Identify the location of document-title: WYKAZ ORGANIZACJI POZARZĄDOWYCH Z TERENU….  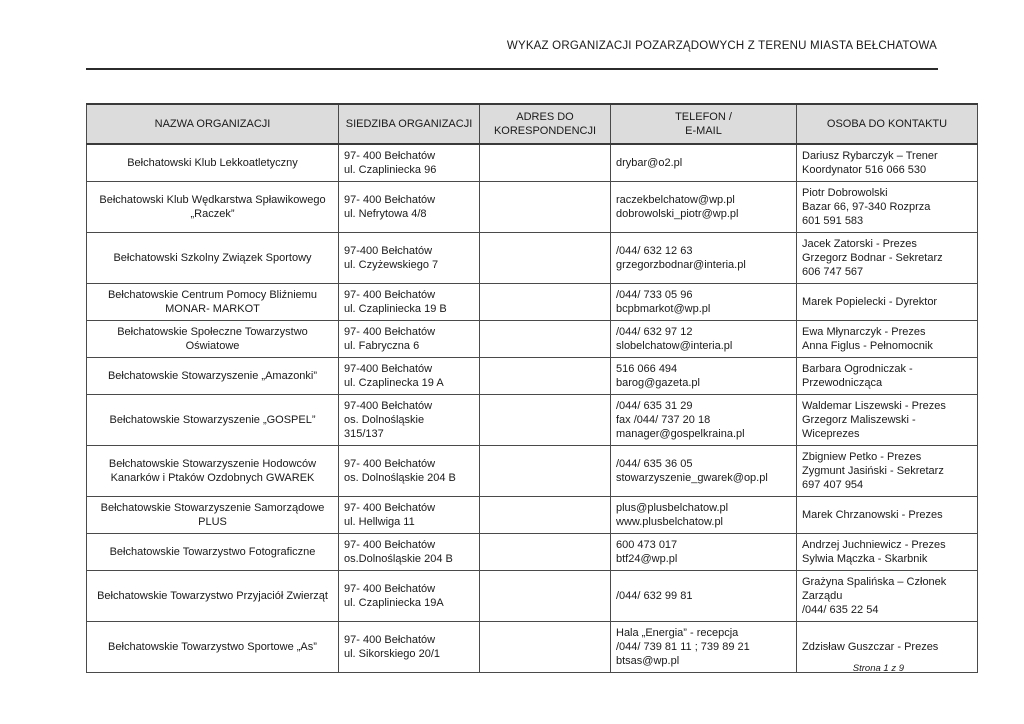
(721, 46).